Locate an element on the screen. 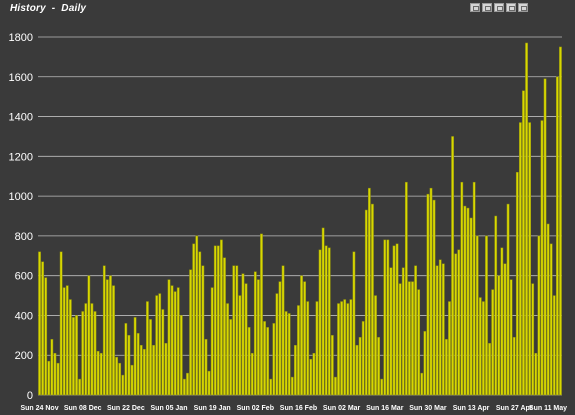  y-tick-label: 1200 is located at coordinates (21, 157).